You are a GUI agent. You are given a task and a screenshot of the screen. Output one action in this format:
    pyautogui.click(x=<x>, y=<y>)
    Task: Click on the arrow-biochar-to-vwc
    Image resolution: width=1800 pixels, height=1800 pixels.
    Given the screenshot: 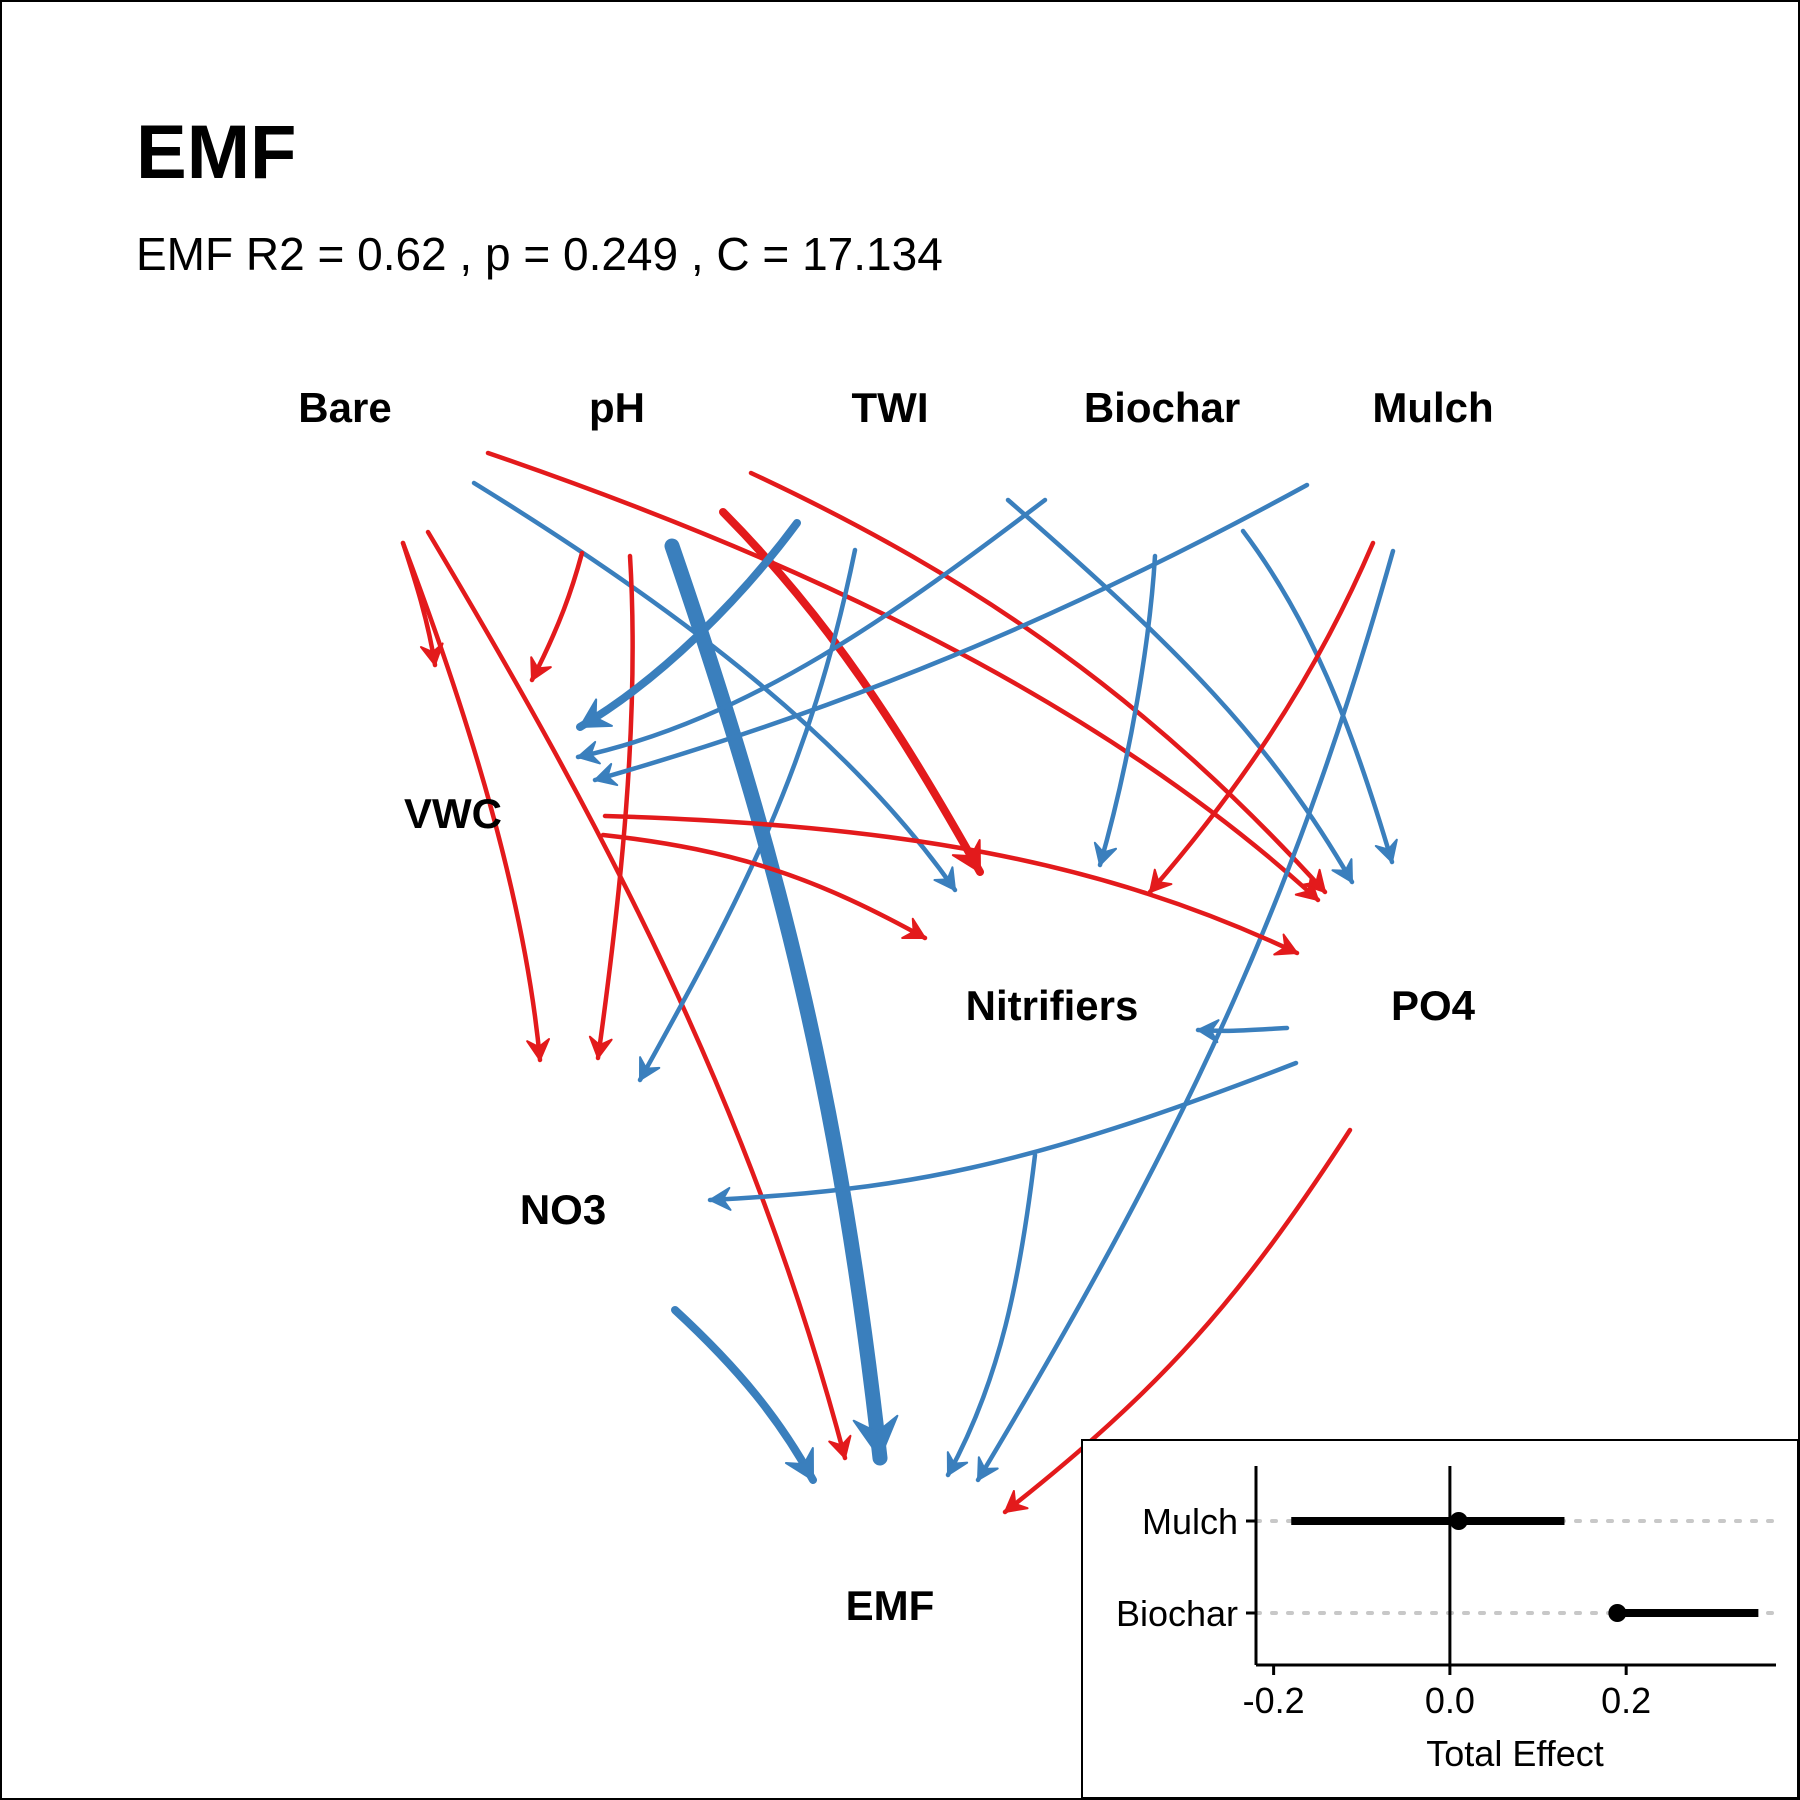 What is the action you would take?
    pyautogui.click(x=811, y=628)
    